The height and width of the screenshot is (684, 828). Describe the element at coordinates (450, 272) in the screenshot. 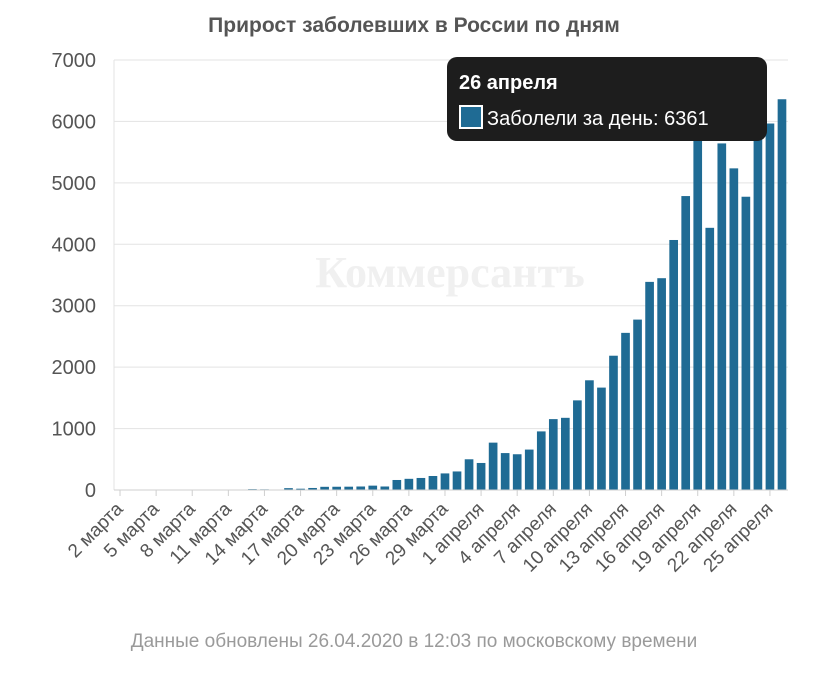

I see `watermark-logo: Коммерсантъ` at that location.